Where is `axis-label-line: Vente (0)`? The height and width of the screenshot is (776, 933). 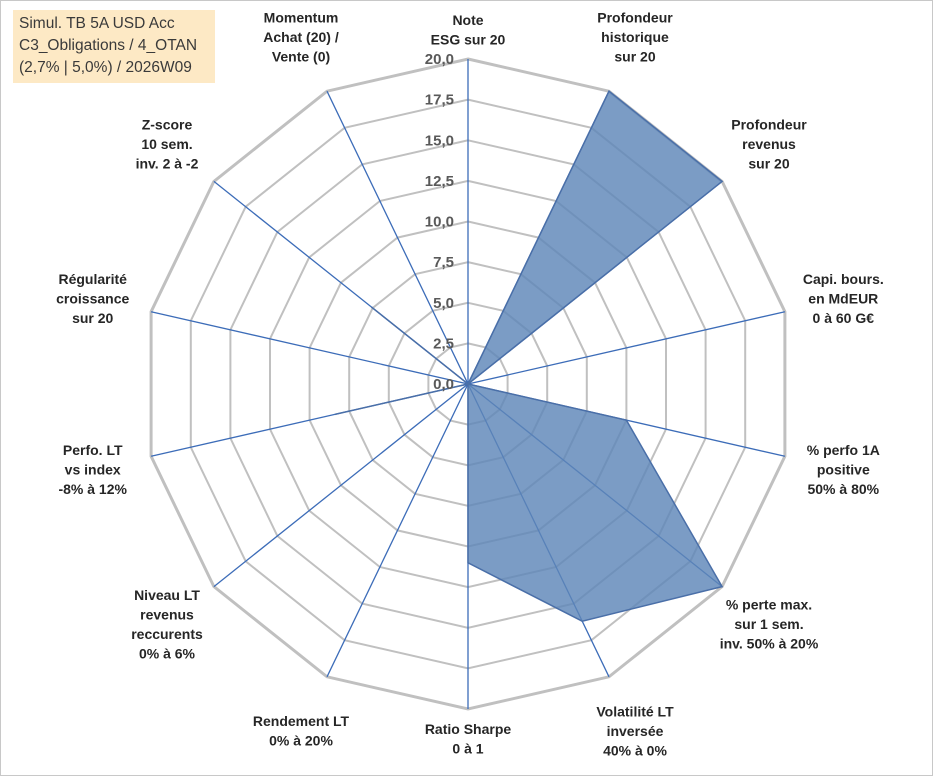
axis-label-line: Vente (0) is located at coordinates (301, 57).